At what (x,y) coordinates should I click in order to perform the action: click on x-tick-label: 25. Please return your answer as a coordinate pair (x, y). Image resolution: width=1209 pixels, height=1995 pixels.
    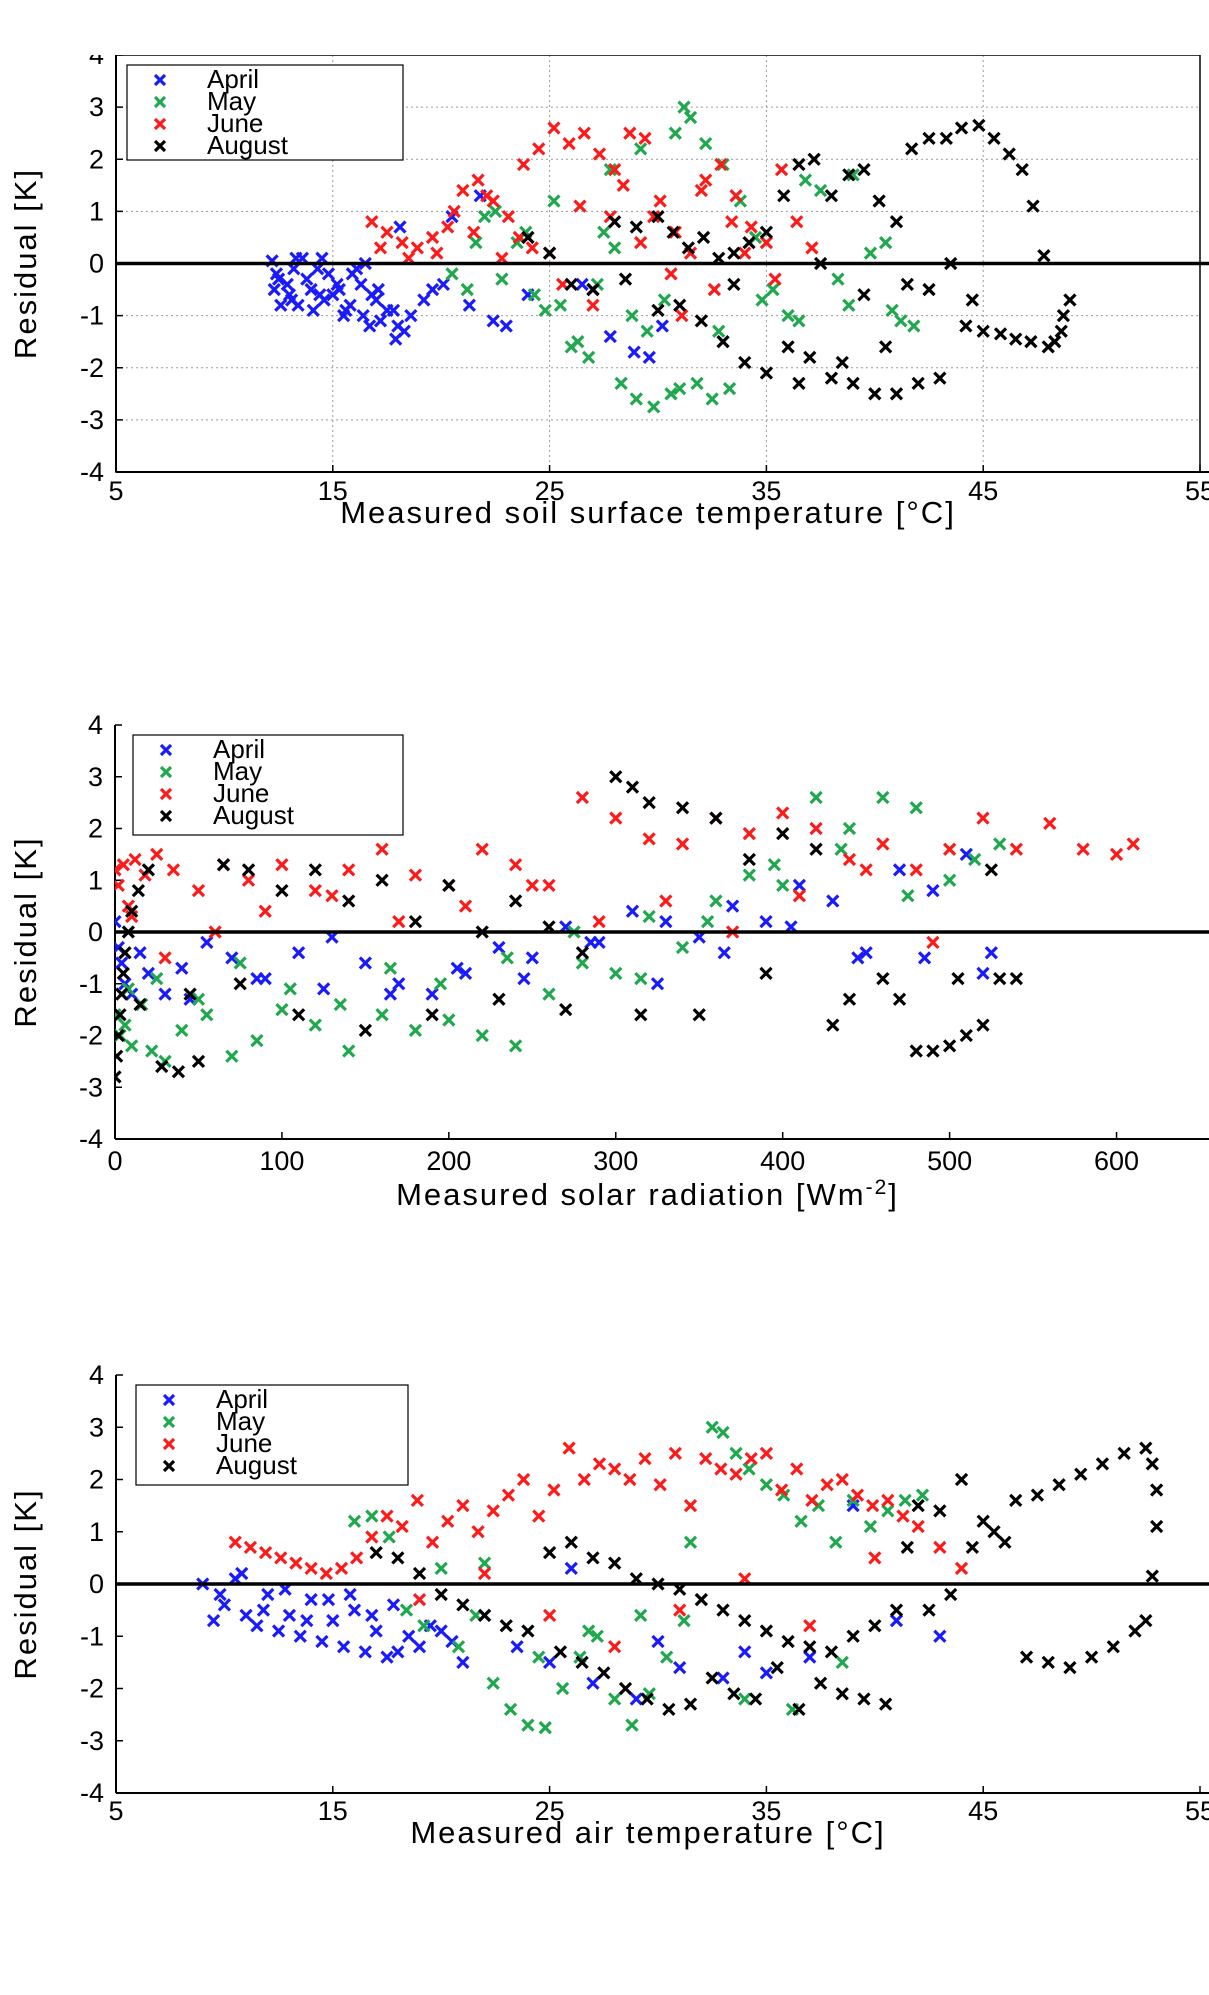
    Looking at the image, I should click on (550, 491).